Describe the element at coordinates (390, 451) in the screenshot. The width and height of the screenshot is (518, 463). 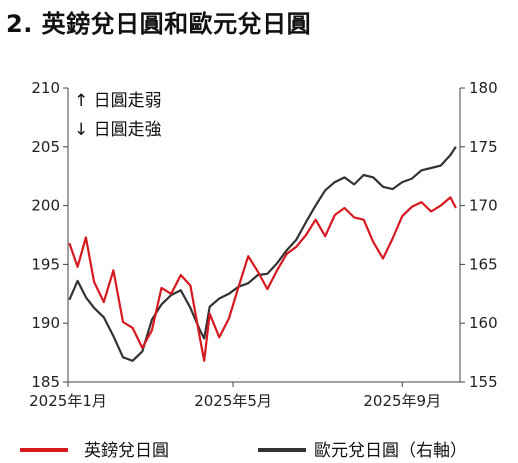
I see `legend-label-eurjpy: 歐元兌日圓（右軸）` at that location.